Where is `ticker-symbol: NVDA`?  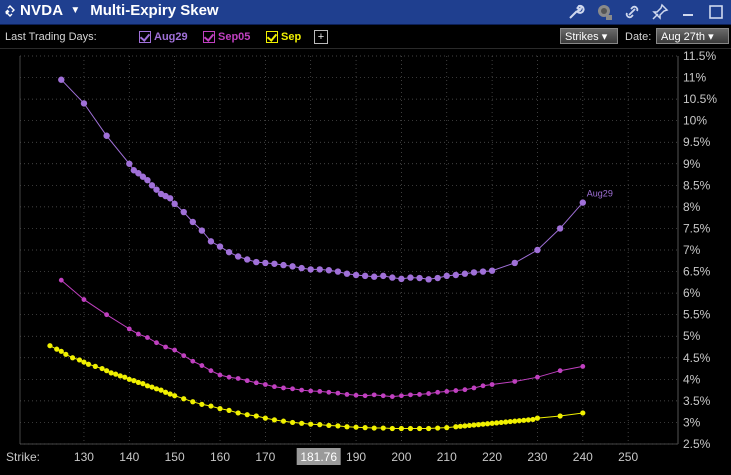 ticker-symbol: NVDA is located at coordinates (42, 10).